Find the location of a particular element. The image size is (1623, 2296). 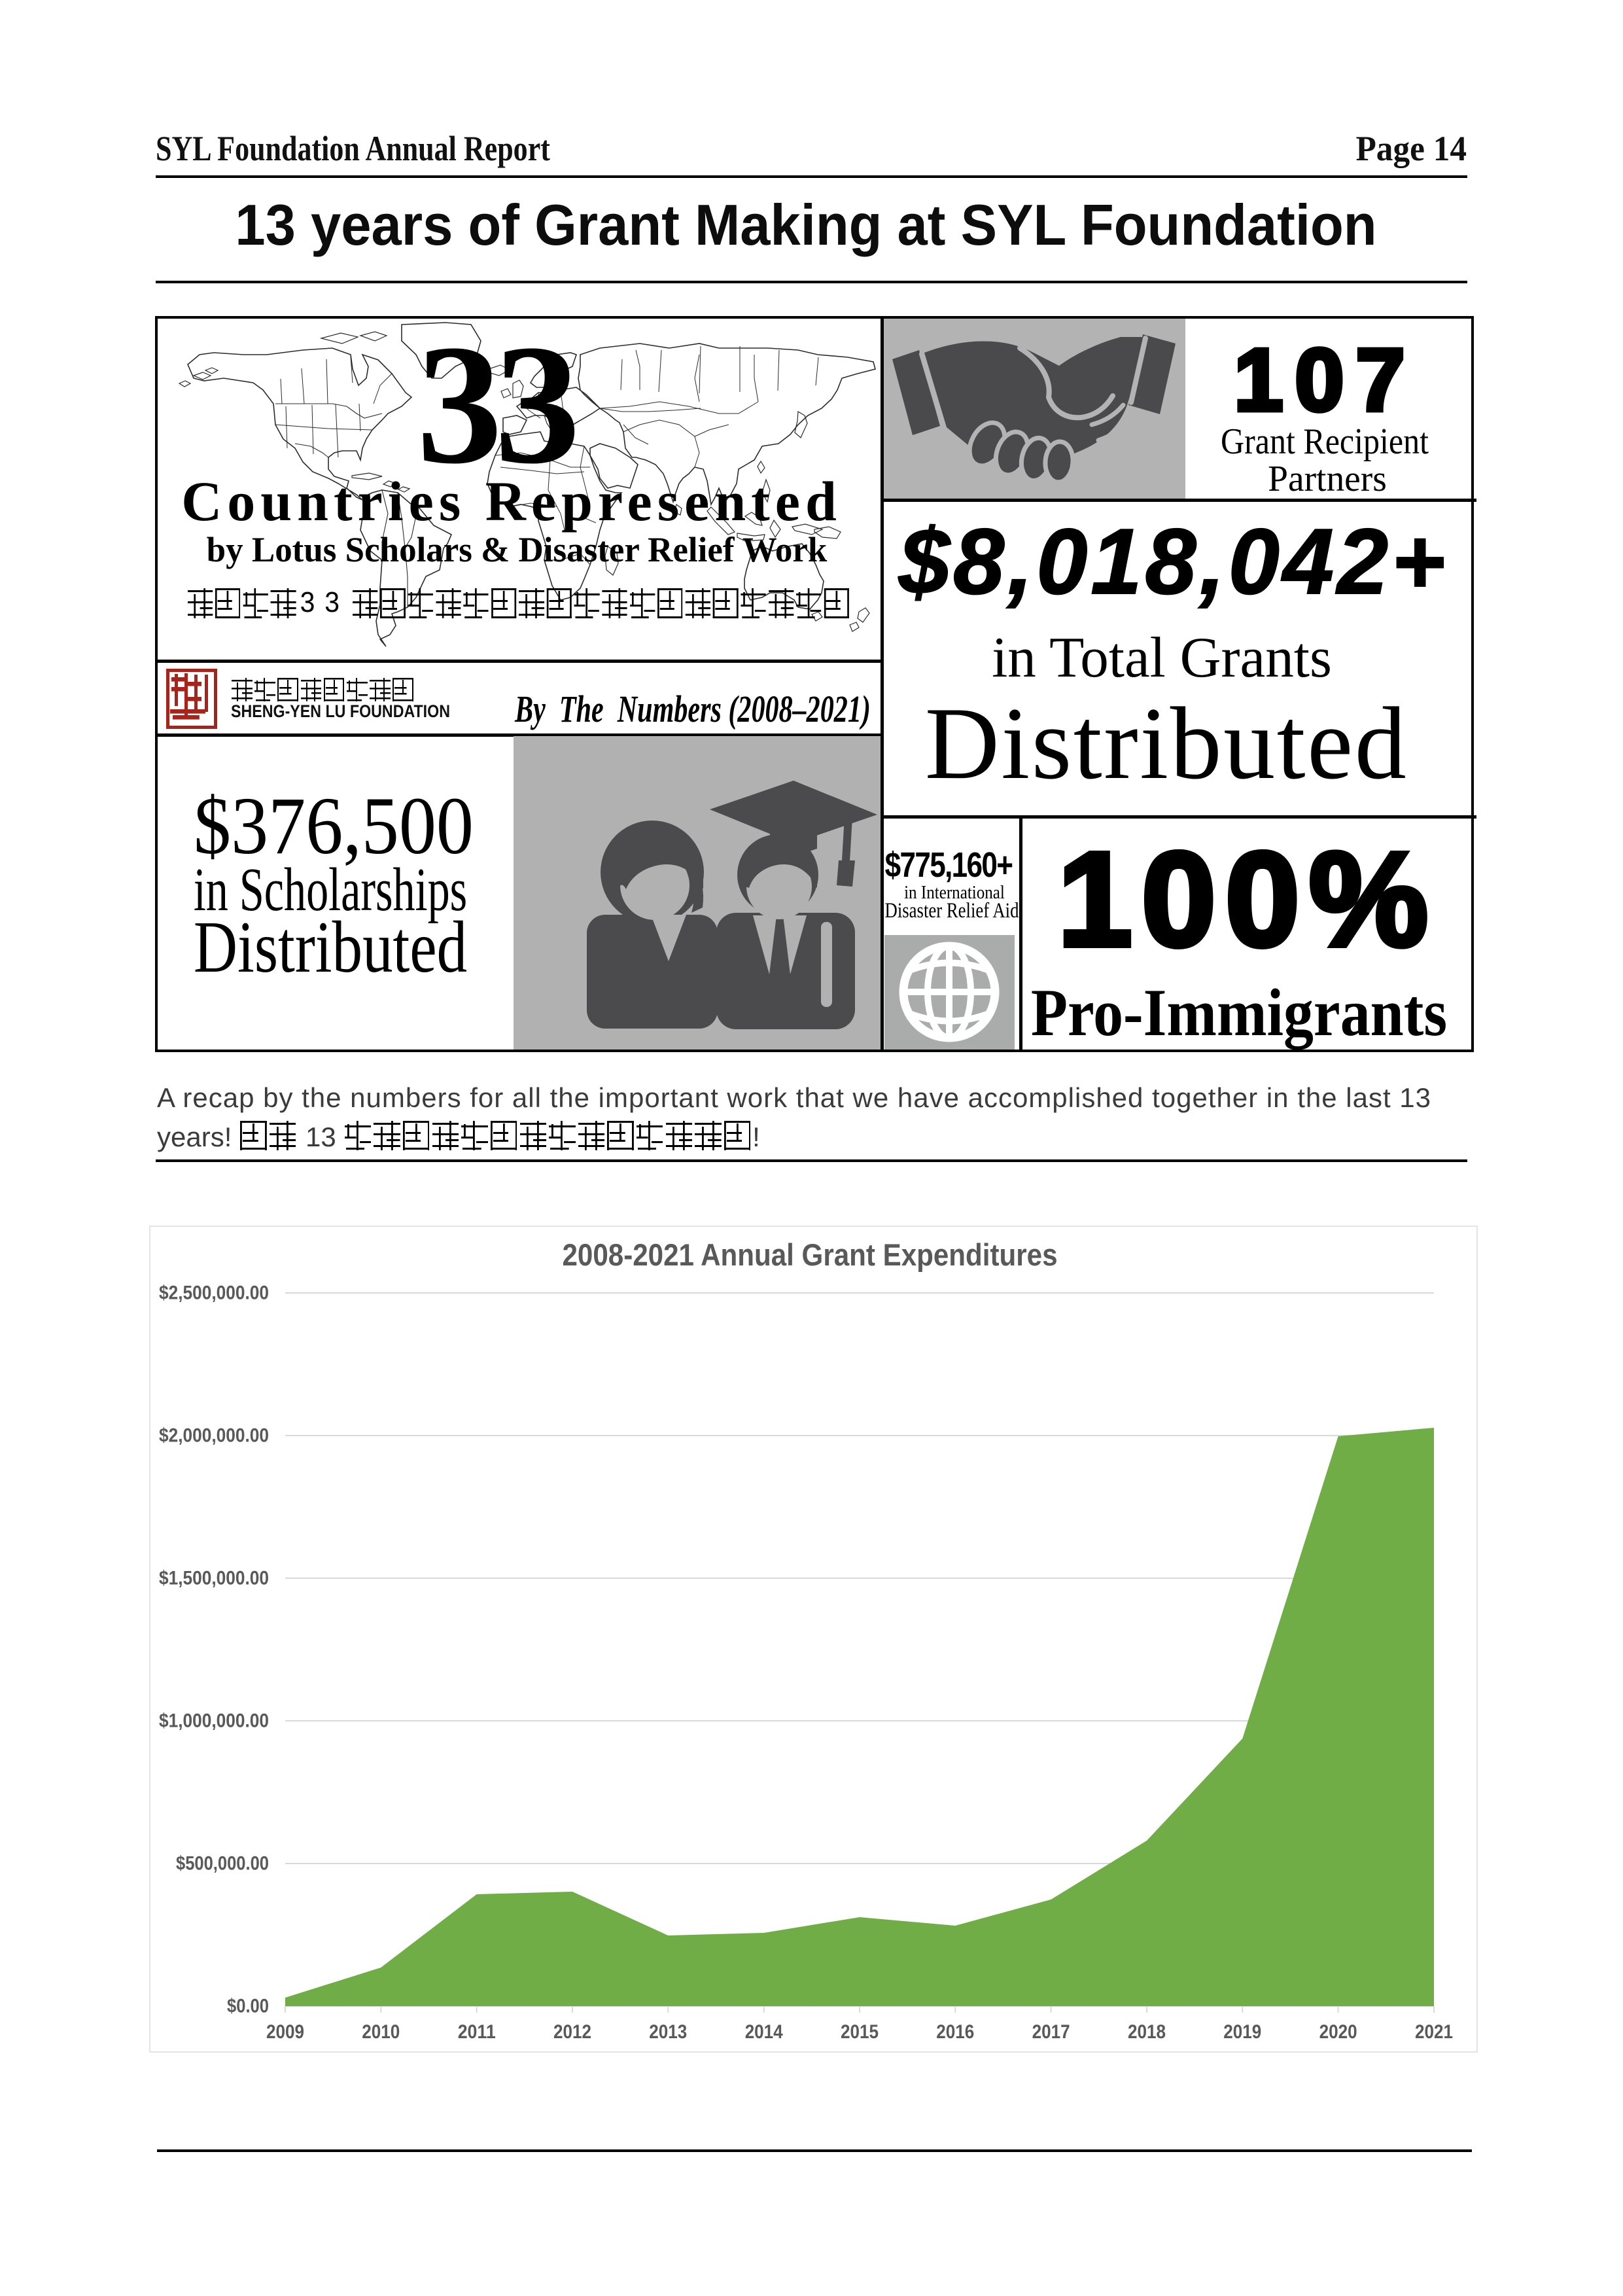

svg-text: 2013 is located at coordinates (668, 2032).